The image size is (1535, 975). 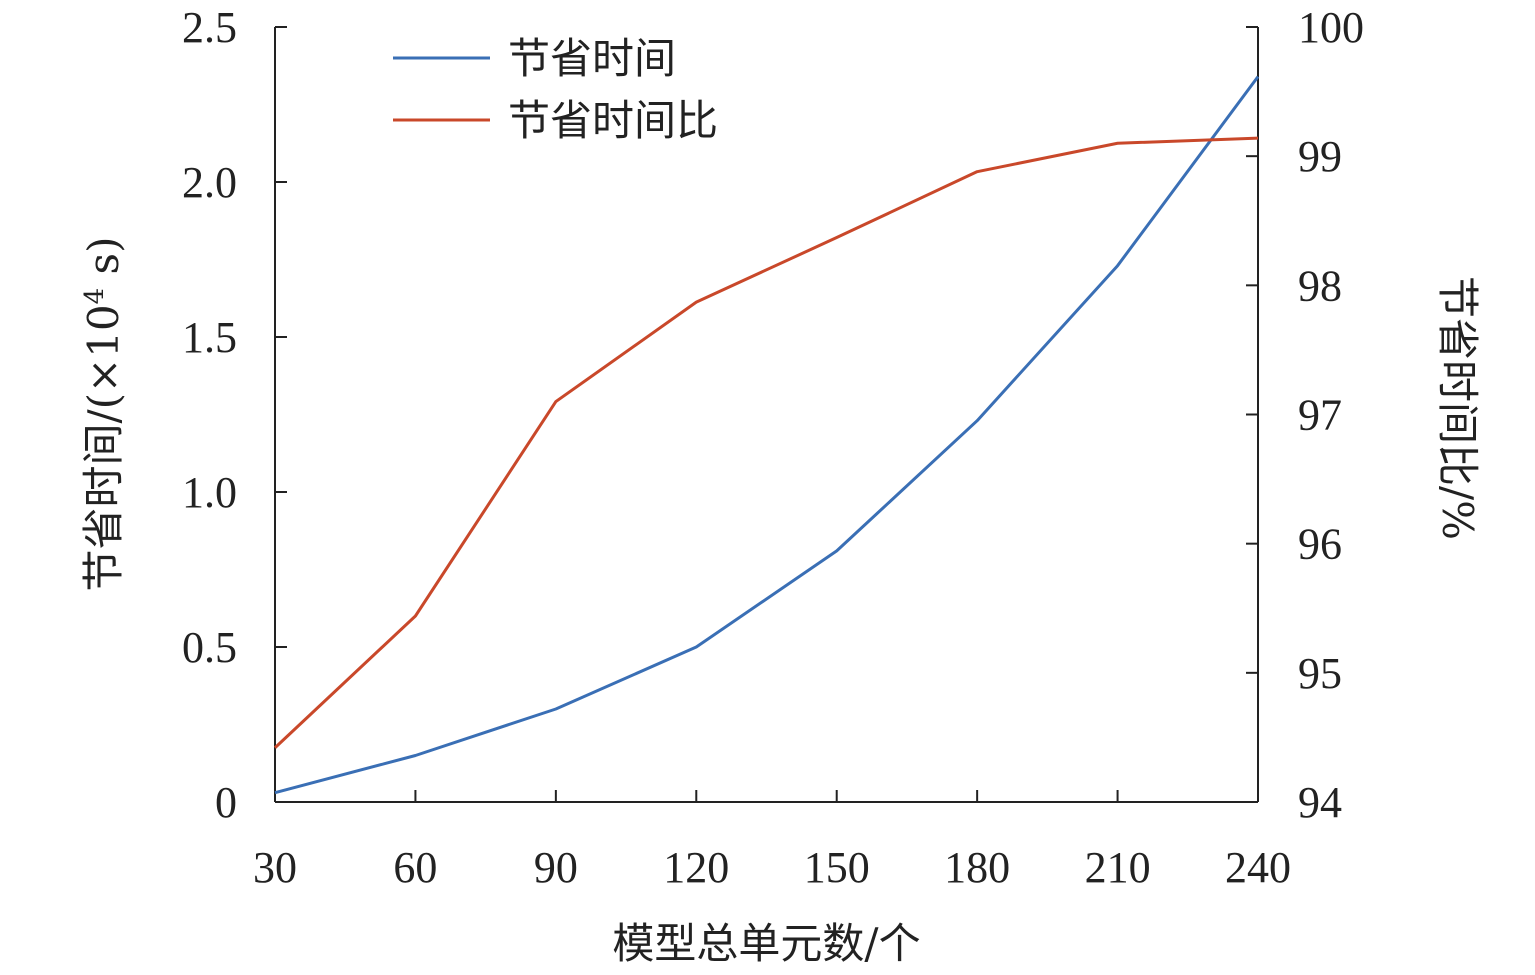 I want to click on left-y-tick-label: 2.5, so click(x=209, y=27).